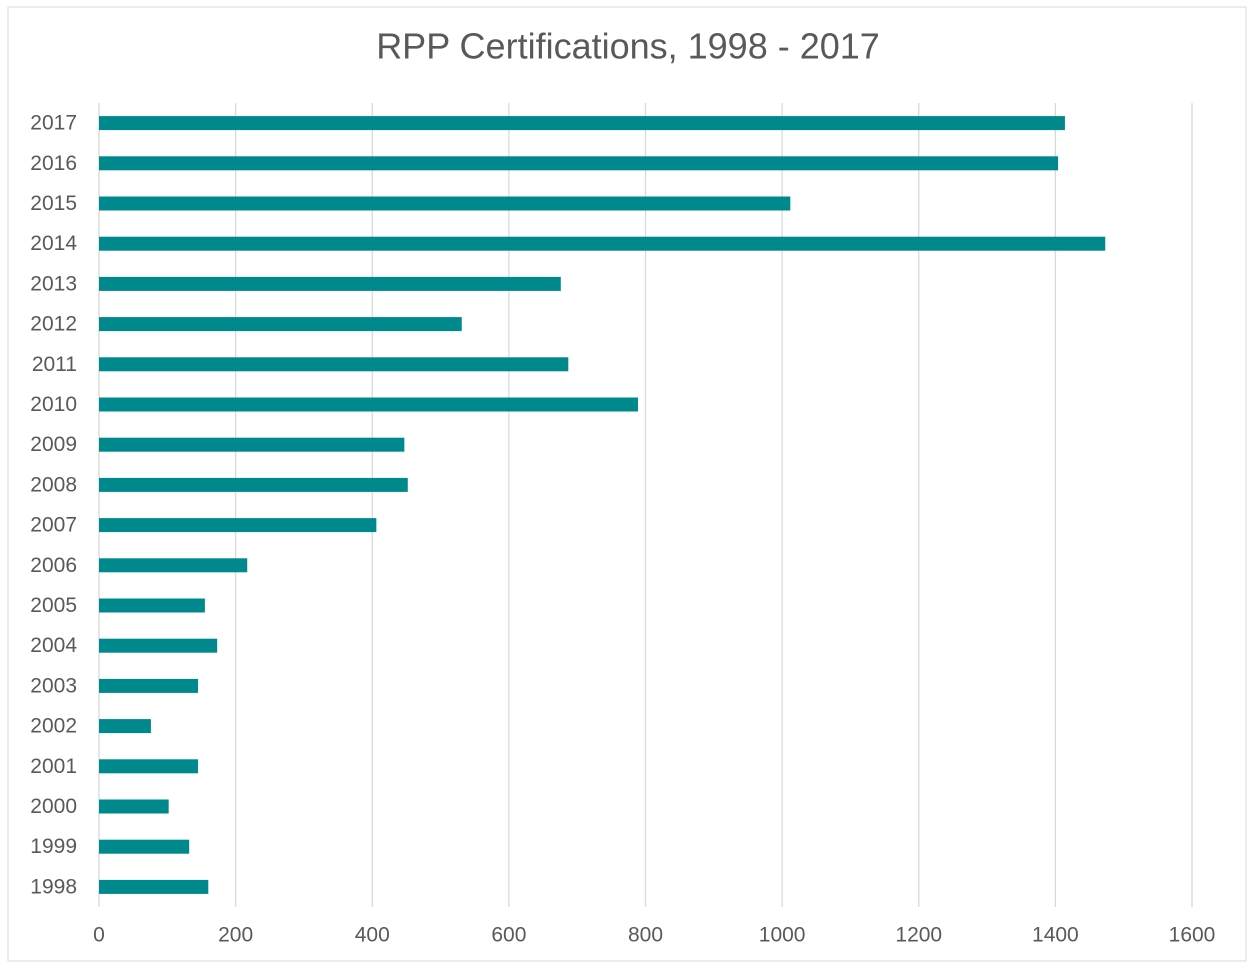 The height and width of the screenshot is (962, 1247). Describe the element at coordinates (53, 283) in the screenshot. I see `y-tick-label: 2013` at that location.